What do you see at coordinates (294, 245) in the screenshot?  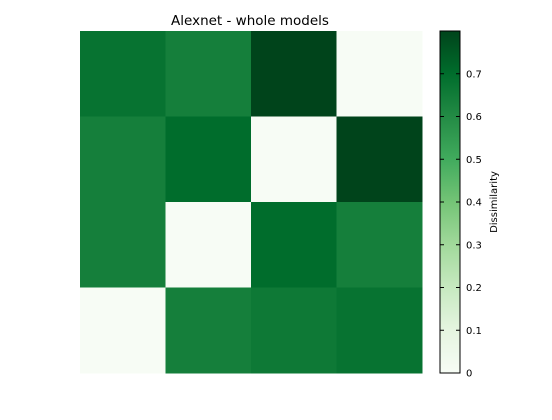 I see `heatmap-cell-r2-c2` at bounding box center [294, 245].